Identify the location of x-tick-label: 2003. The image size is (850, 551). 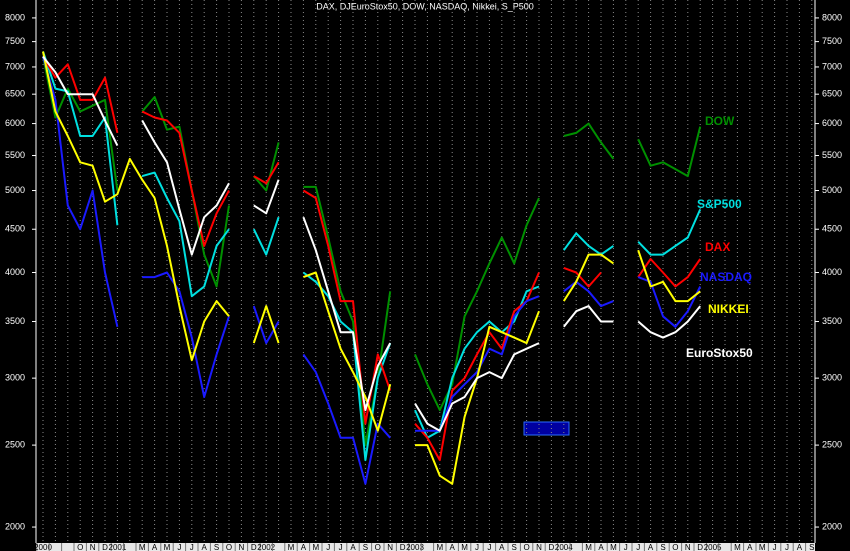
(415, 547).